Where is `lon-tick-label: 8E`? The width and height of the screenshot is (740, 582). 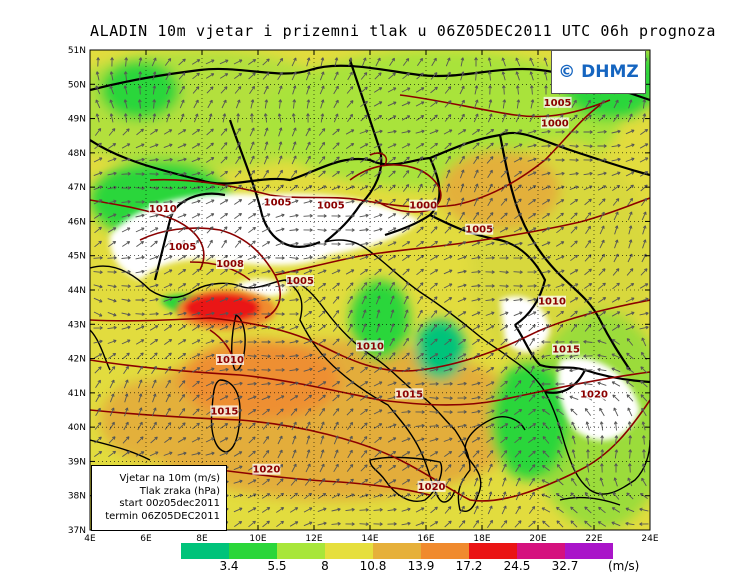
lon-tick-label: 8E is located at coordinates (202, 539).